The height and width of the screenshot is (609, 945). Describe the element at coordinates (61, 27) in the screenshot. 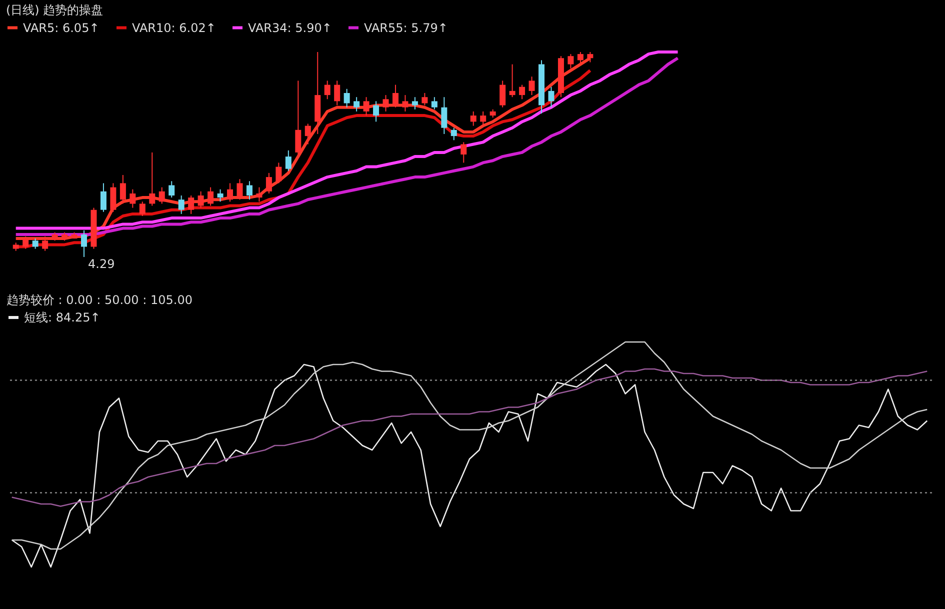

I see `legend-label: VAR5: 6.05↑` at that location.